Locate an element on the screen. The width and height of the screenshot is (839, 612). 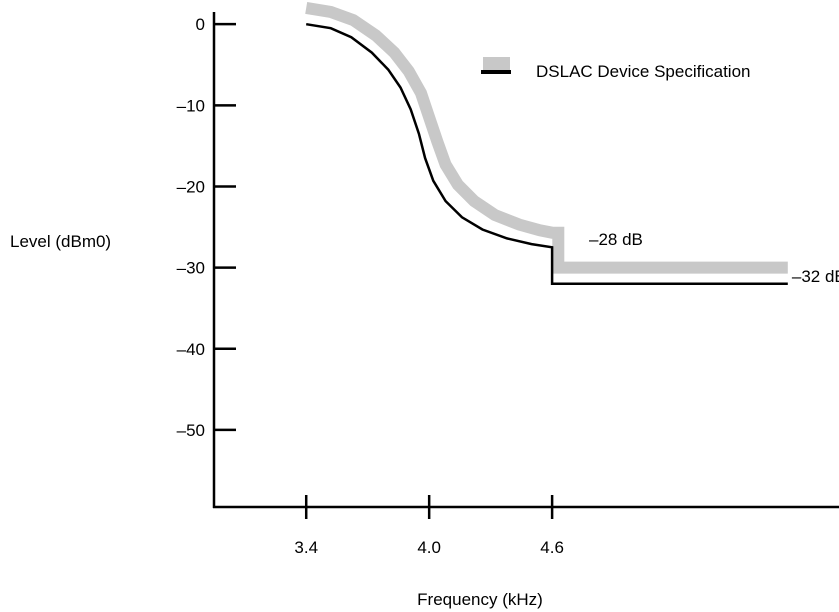
y-tick-label: –10 is located at coordinates (191, 105).